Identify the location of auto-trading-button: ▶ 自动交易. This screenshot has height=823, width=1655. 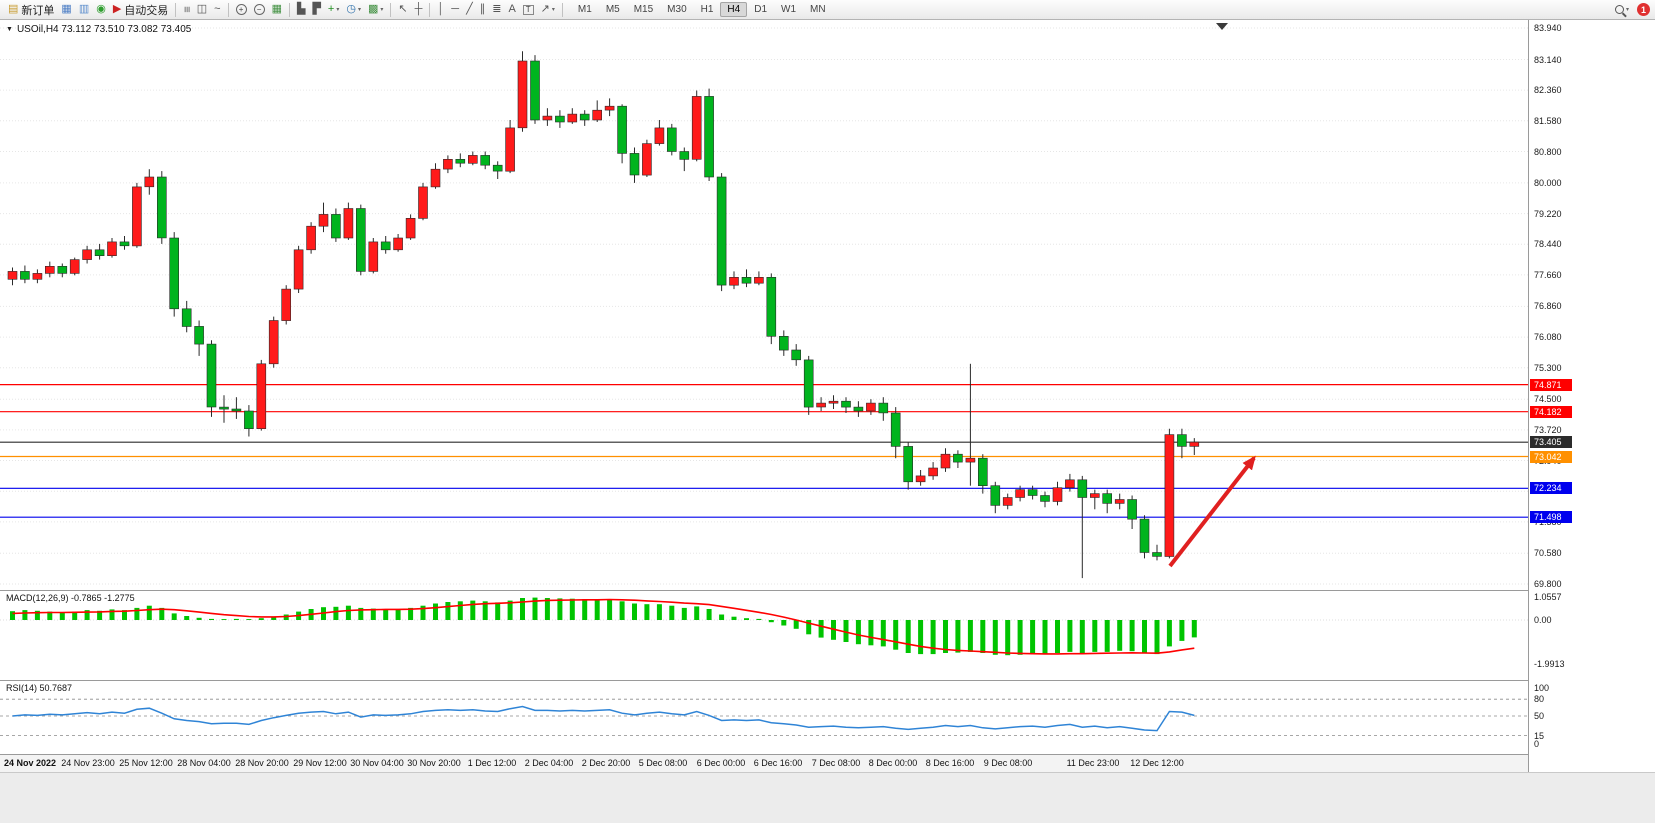
(140, 9).